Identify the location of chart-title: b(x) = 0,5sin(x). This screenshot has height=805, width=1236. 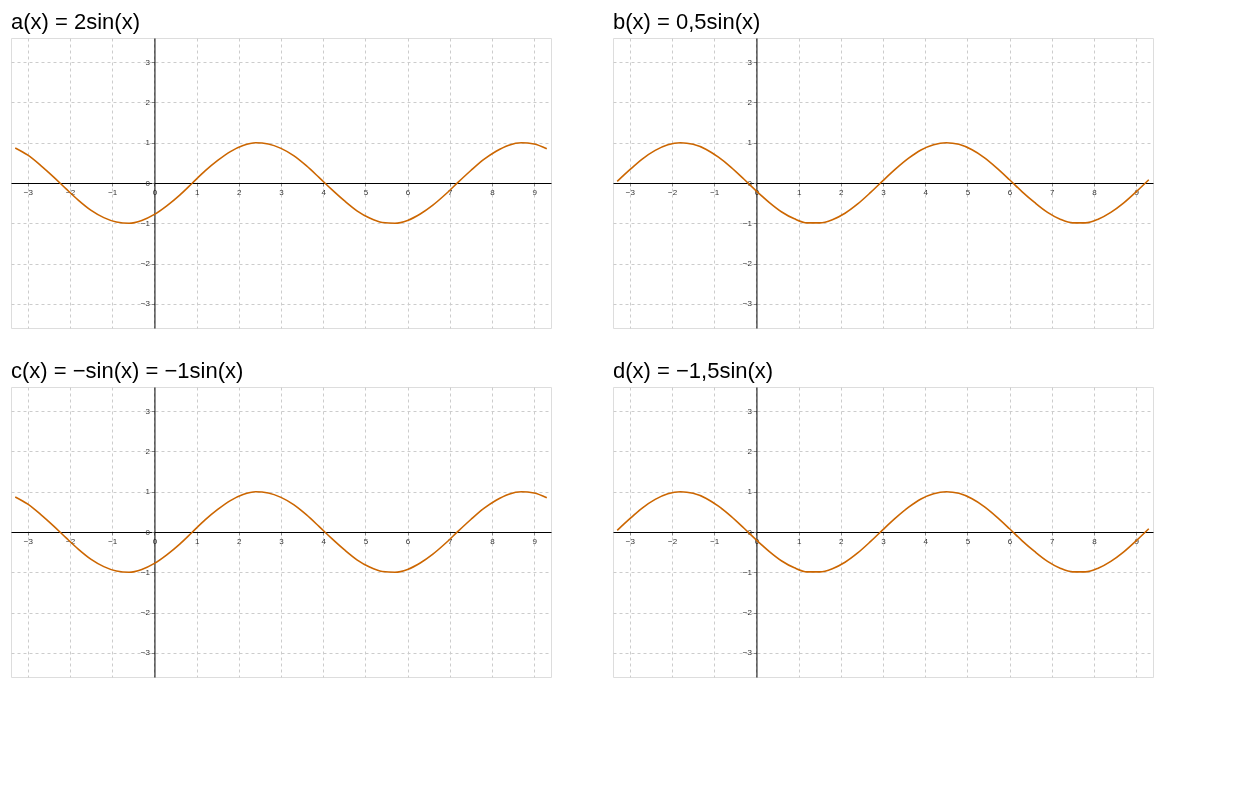
(687, 21).